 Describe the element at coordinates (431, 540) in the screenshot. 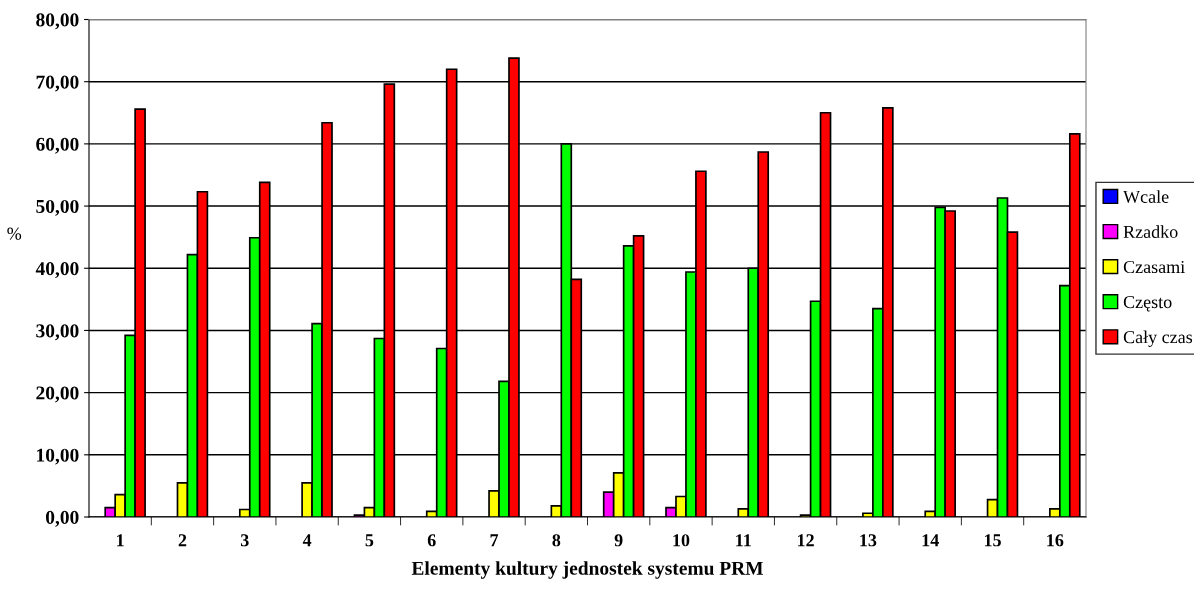

I see `x-tick-label: 6` at that location.